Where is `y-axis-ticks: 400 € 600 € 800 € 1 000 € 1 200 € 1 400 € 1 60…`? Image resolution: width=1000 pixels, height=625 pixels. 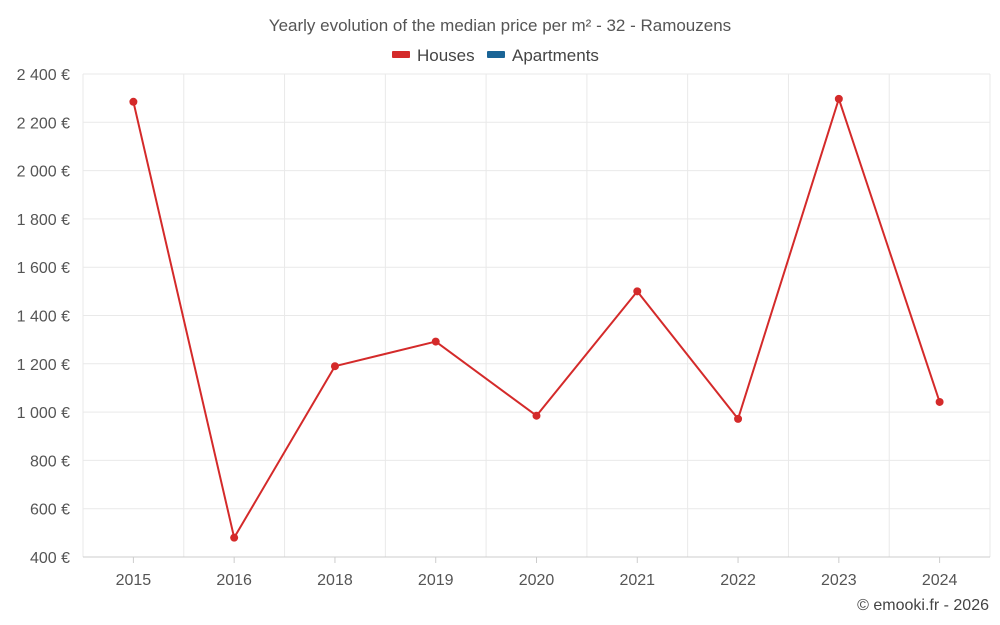 y-axis-ticks: 400 € 600 € 800 € 1 000 € 1 200 € 1 400 € 1 60… is located at coordinates (43, 317).